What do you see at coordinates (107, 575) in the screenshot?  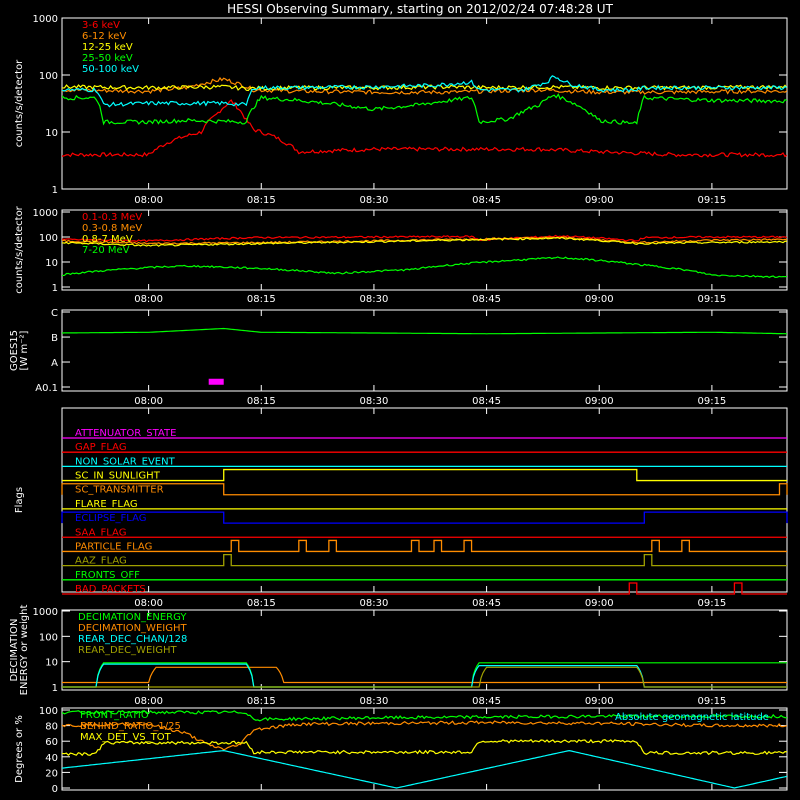 I see `flag-label: FRONTS_OFF` at bounding box center [107, 575].